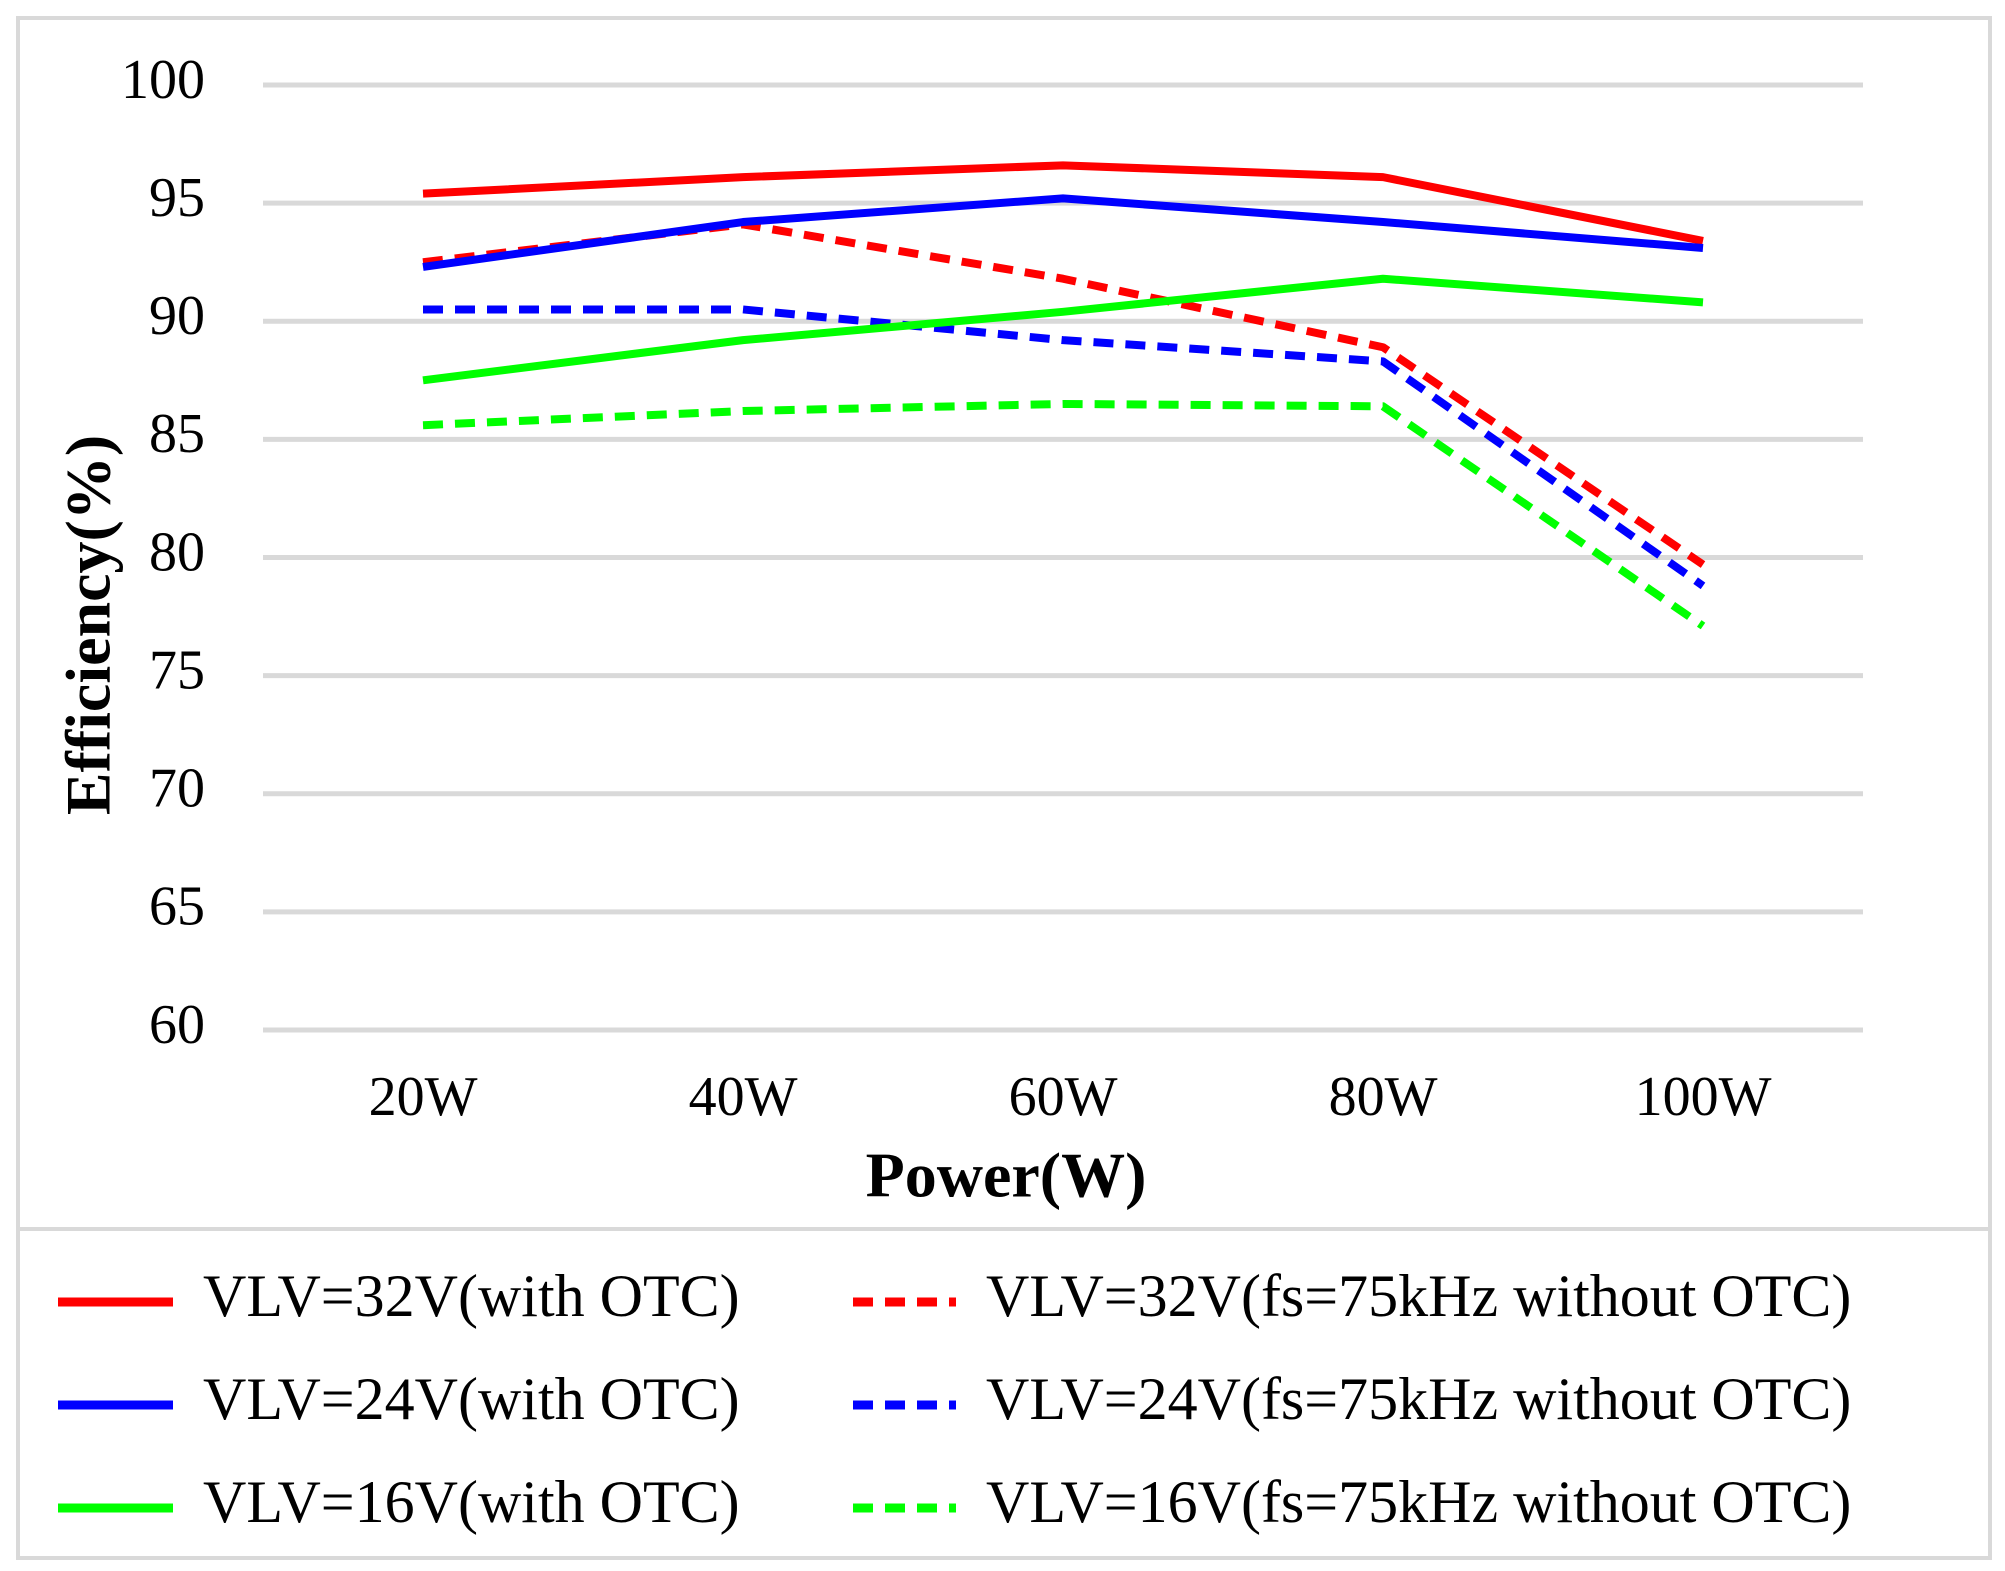 The image size is (2005, 1571). What do you see at coordinates (471, 1296) in the screenshot?
I see `legend-label: VLV=32V(with OTC)` at bounding box center [471, 1296].